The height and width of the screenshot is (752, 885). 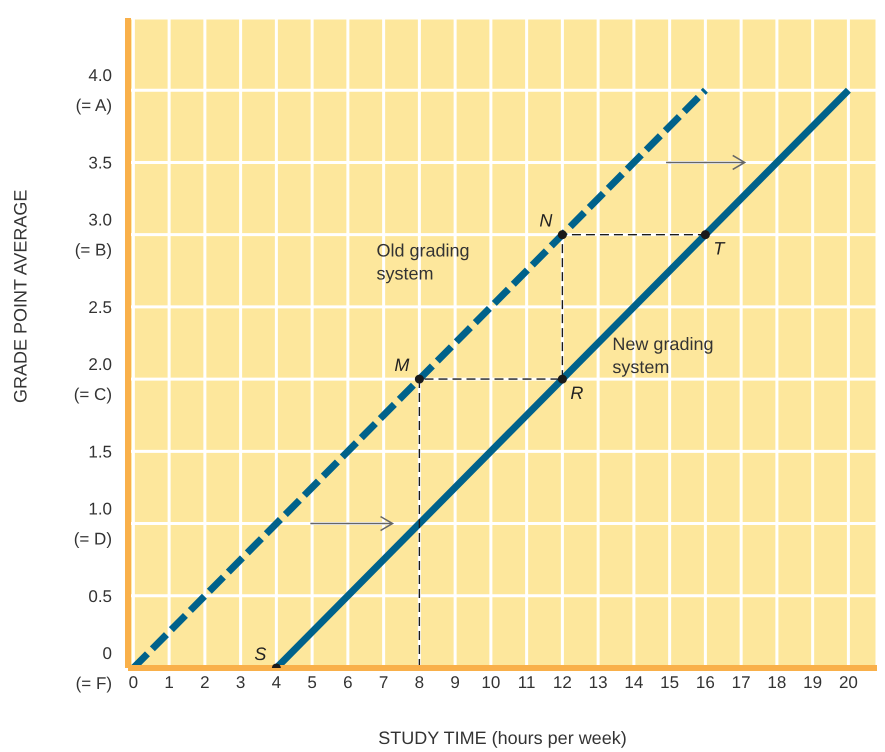 I want to click on y-tick-label: 0 (= F), so click(x=94, y=668).